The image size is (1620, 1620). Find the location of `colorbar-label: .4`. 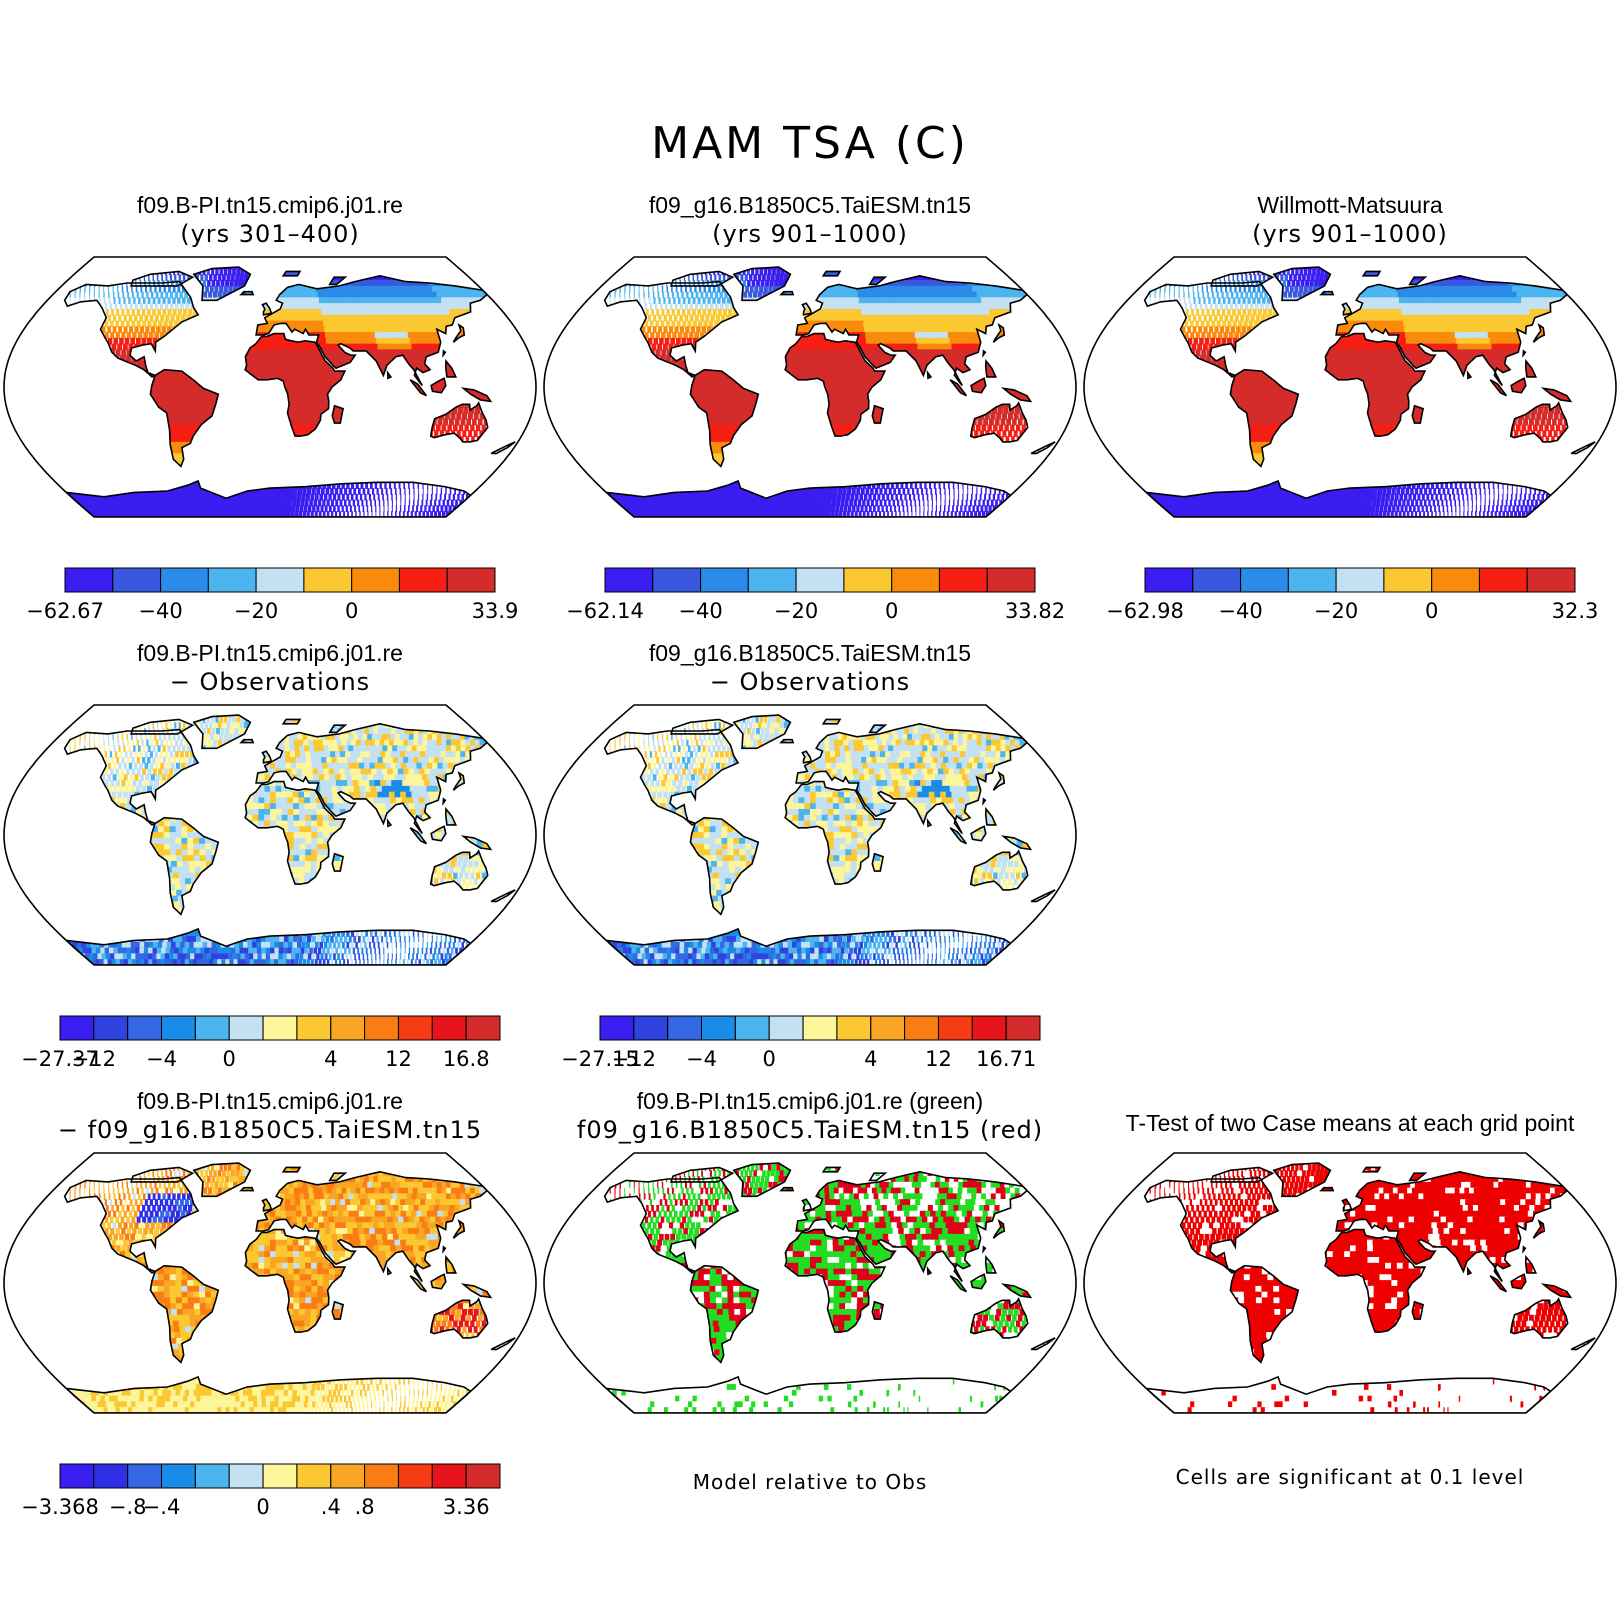

colorbar-label: .4 is located at coordinates (331, 1507).